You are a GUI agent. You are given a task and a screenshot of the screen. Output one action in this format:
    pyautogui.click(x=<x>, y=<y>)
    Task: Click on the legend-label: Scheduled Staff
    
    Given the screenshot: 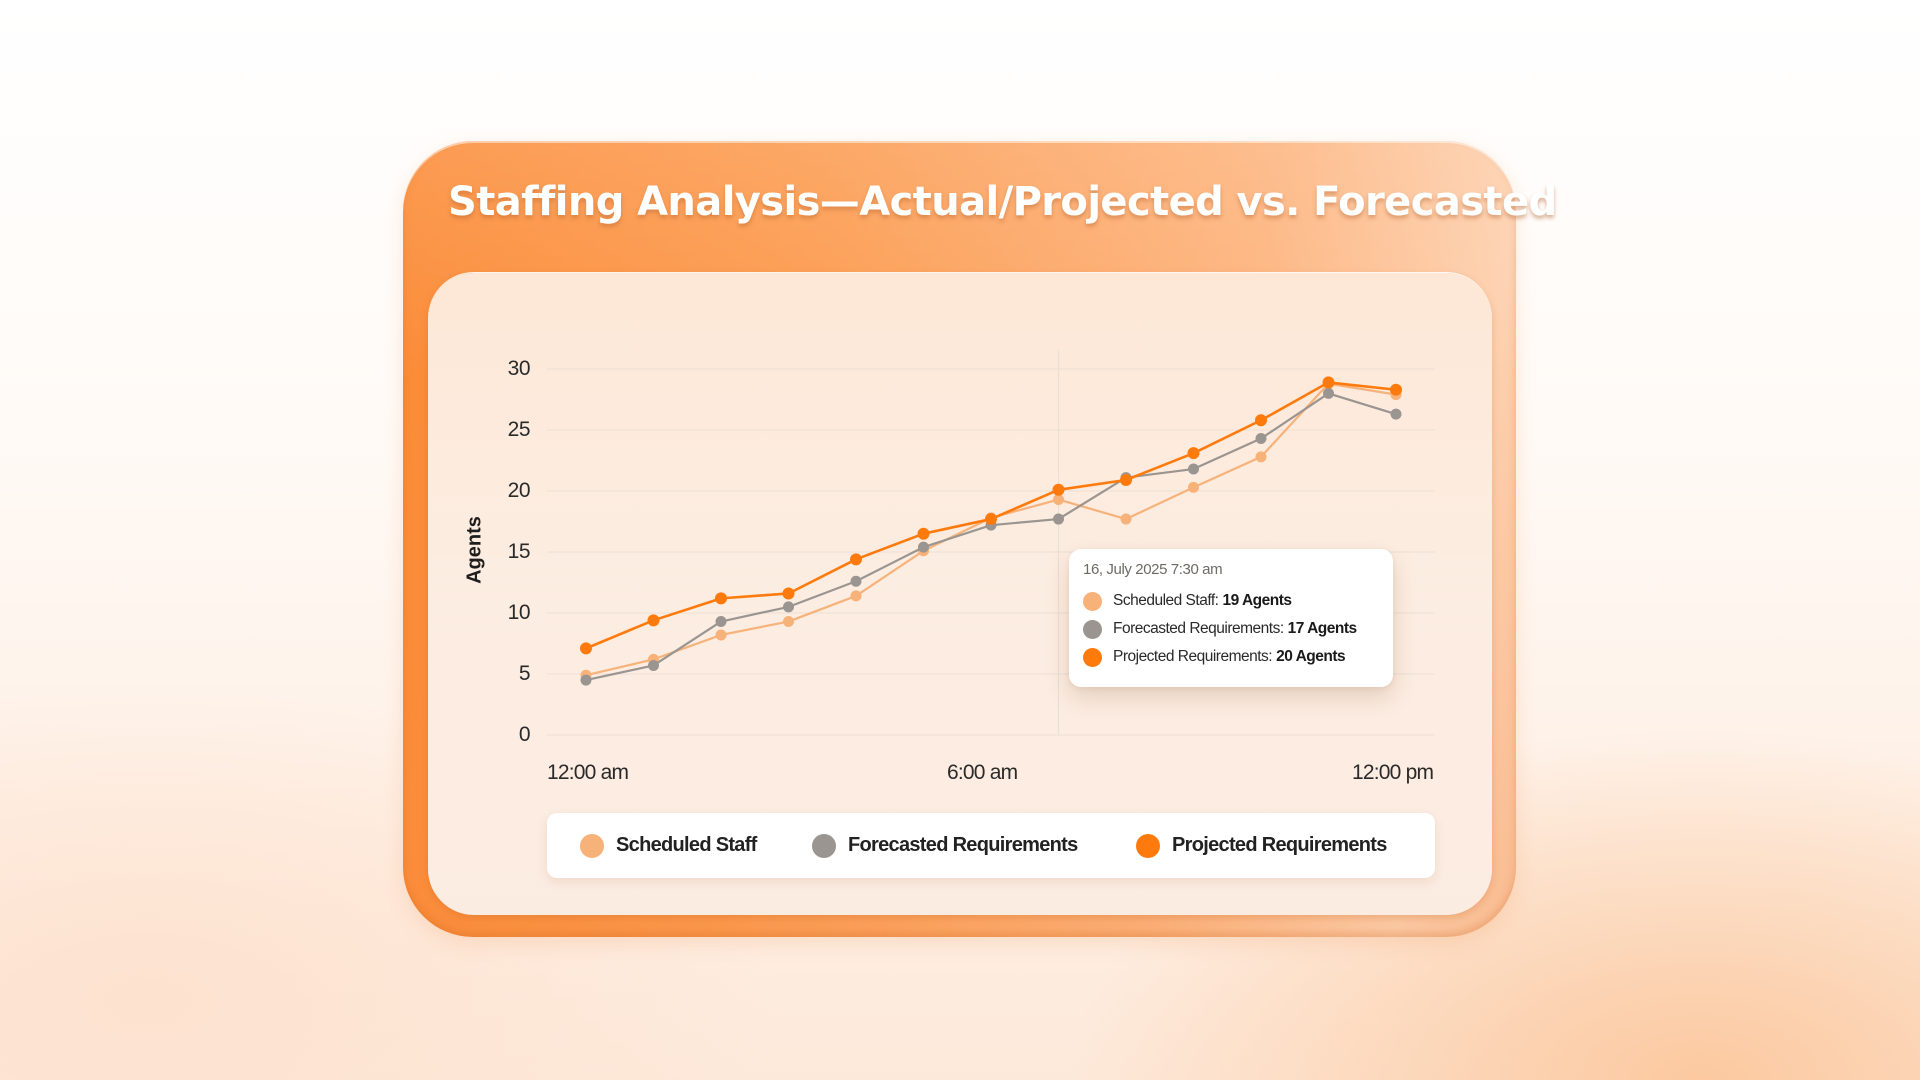 What is the action you would take?
    pyautogui.click(x=686, y=845)
    